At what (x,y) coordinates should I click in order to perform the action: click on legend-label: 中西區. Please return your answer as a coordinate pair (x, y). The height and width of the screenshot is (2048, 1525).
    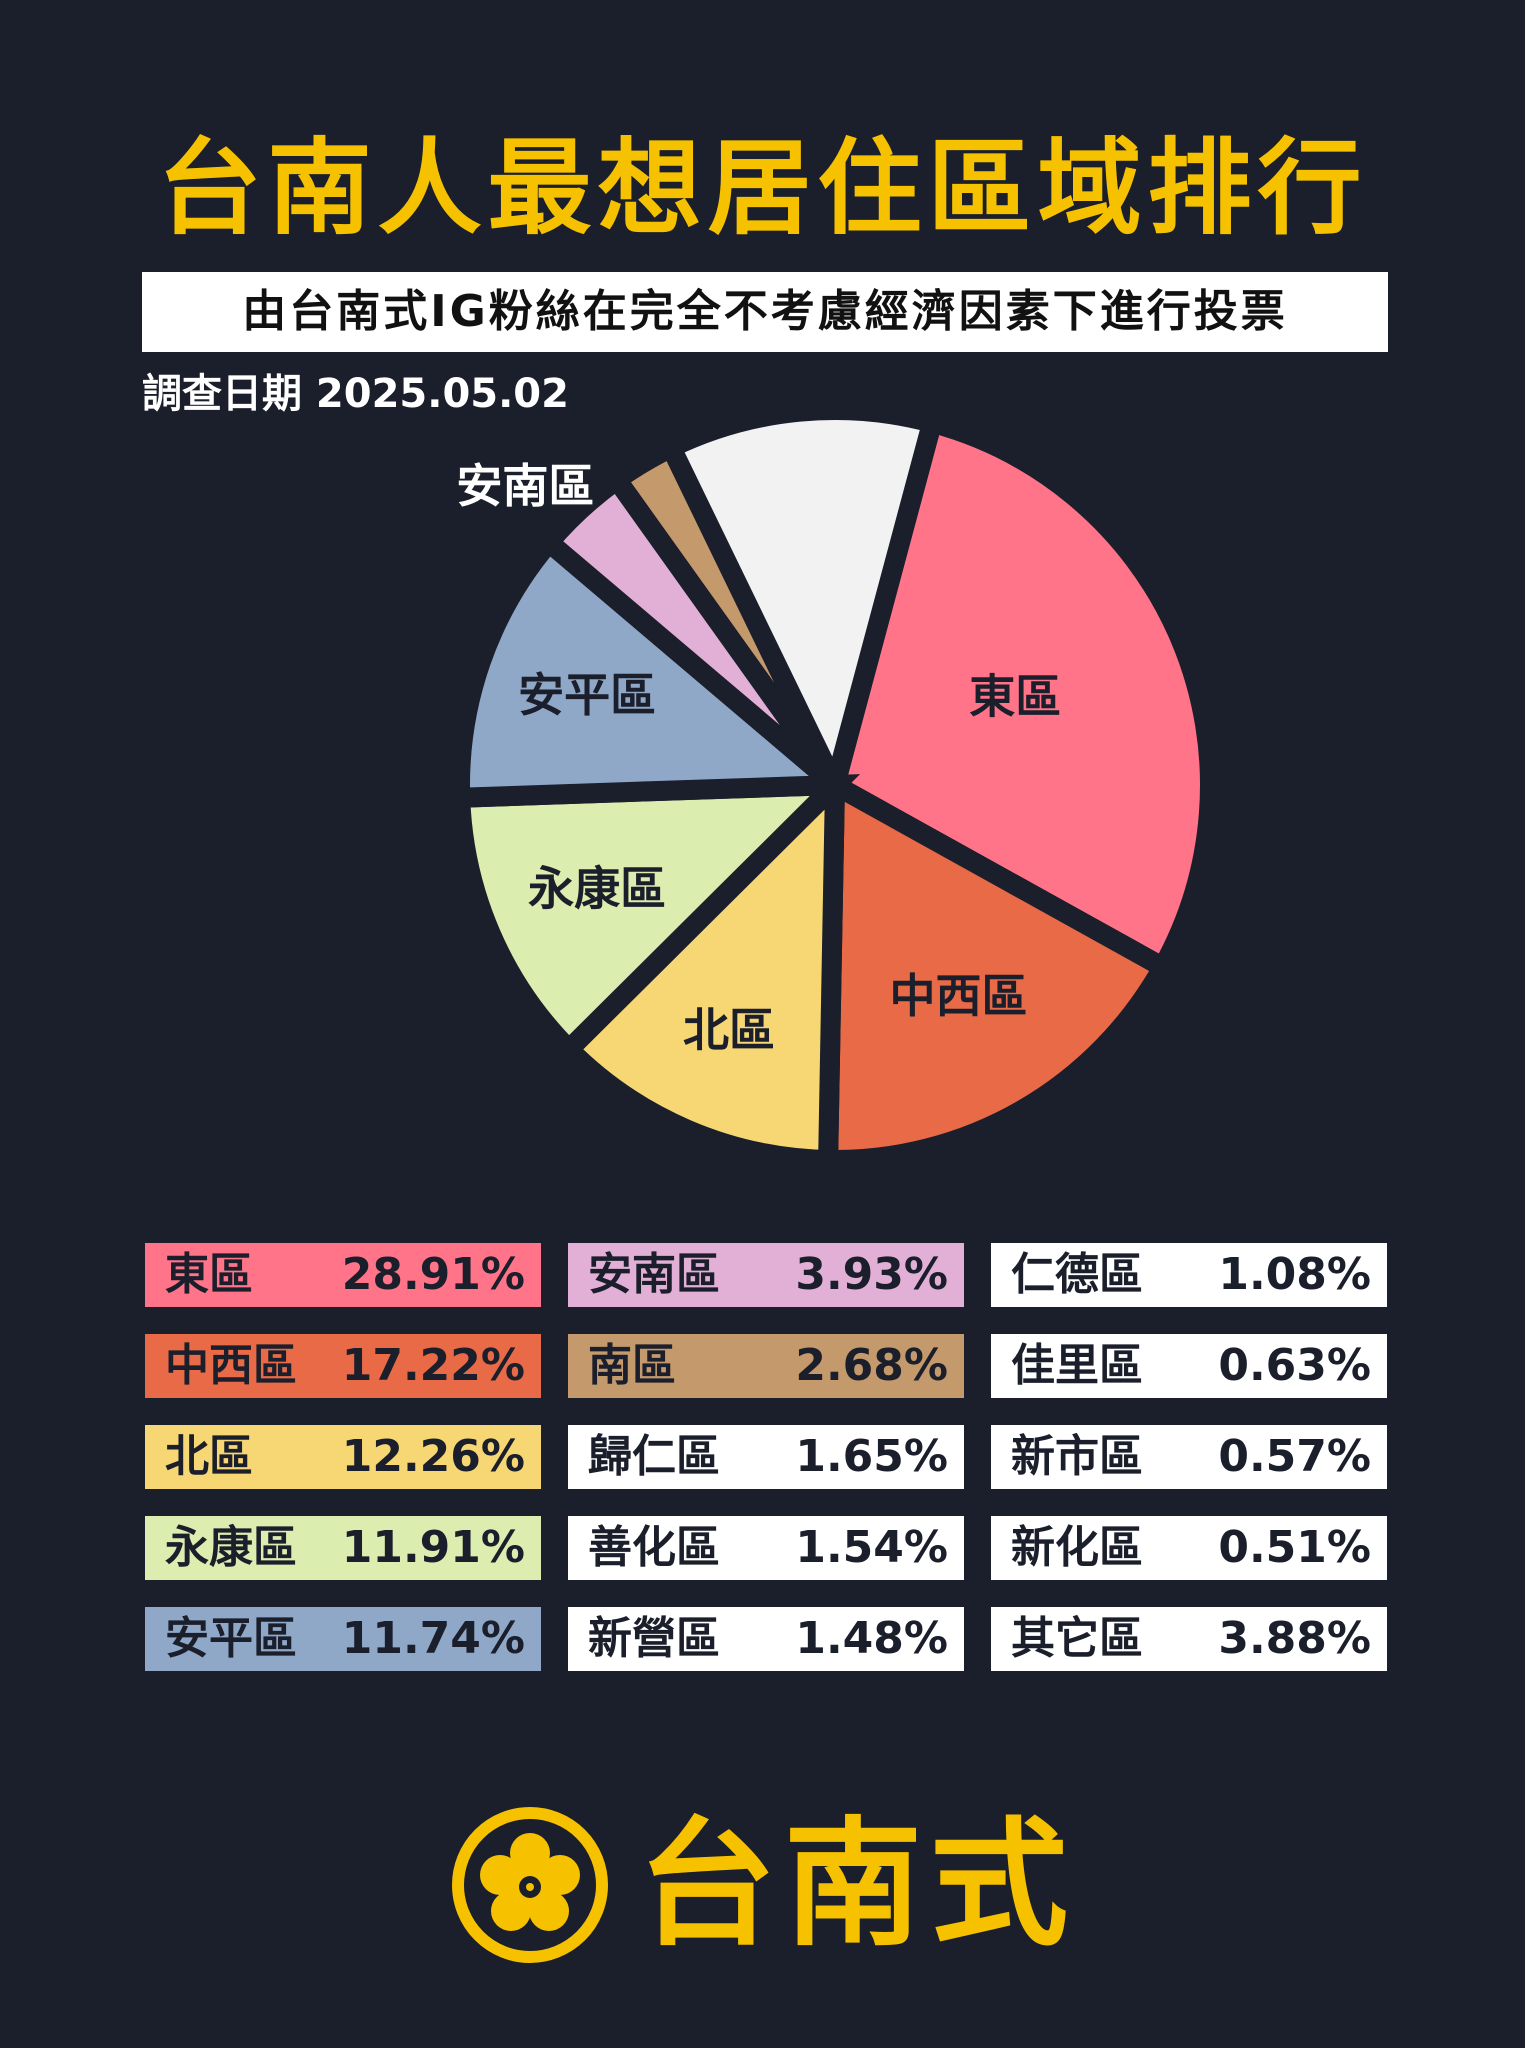
    Looking at the image, I should click on (231, 1365).